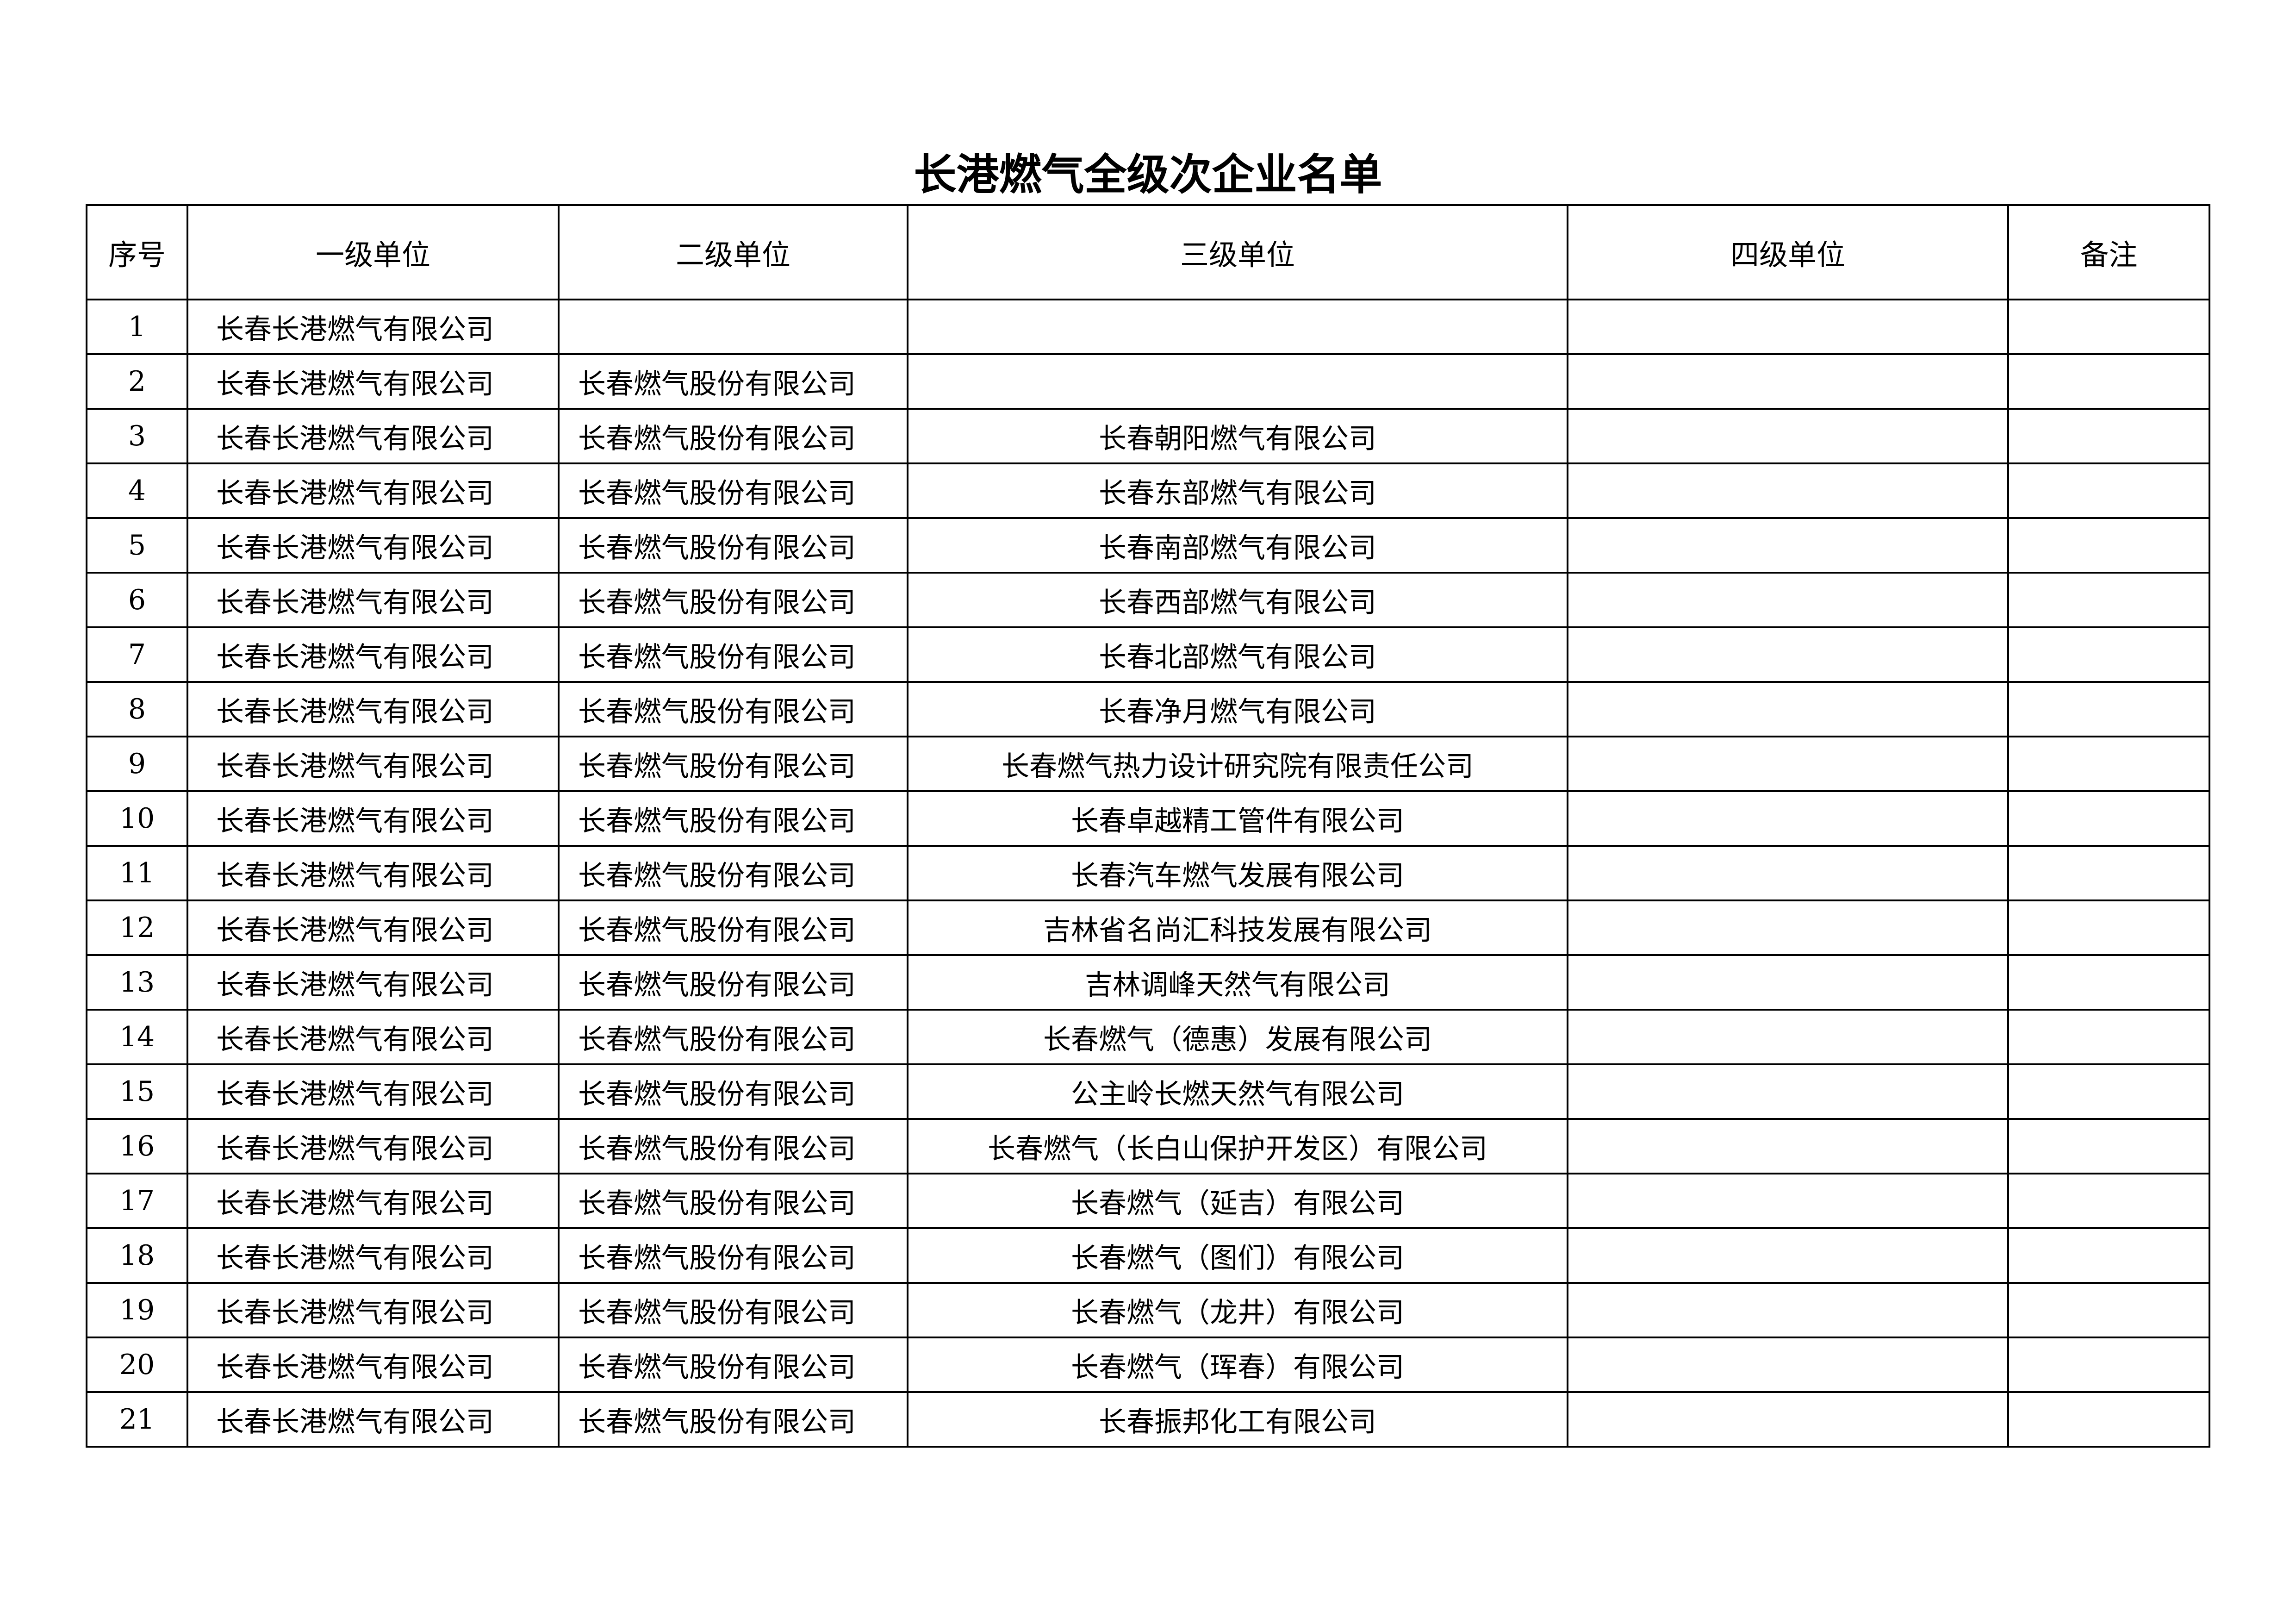  I want to click on cell-level3: 长春汽车燃气发展有限公司, so click(1237, 873).